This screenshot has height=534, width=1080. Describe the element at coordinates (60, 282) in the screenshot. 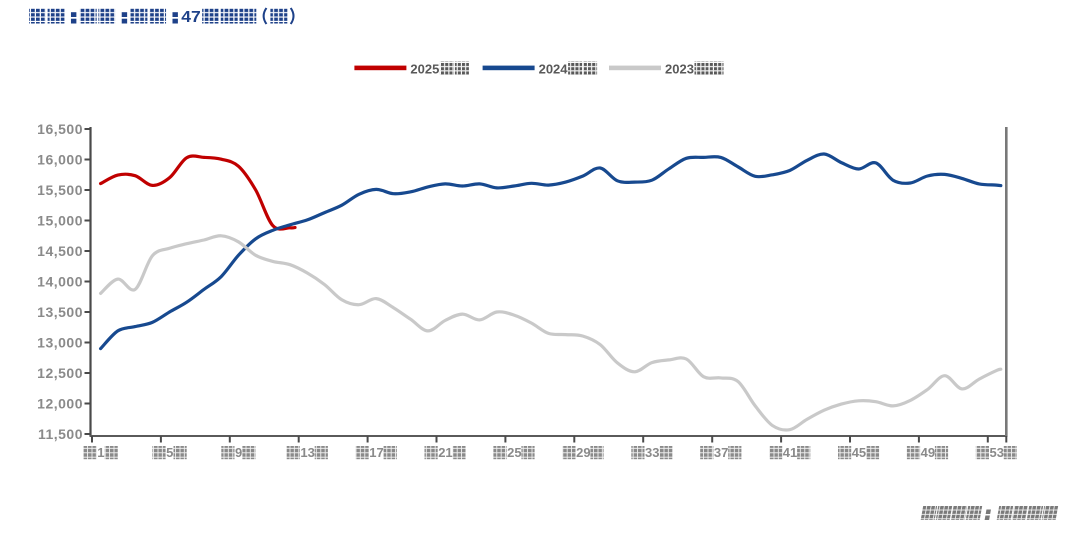

I see `svg-text: 14,000` at that location.